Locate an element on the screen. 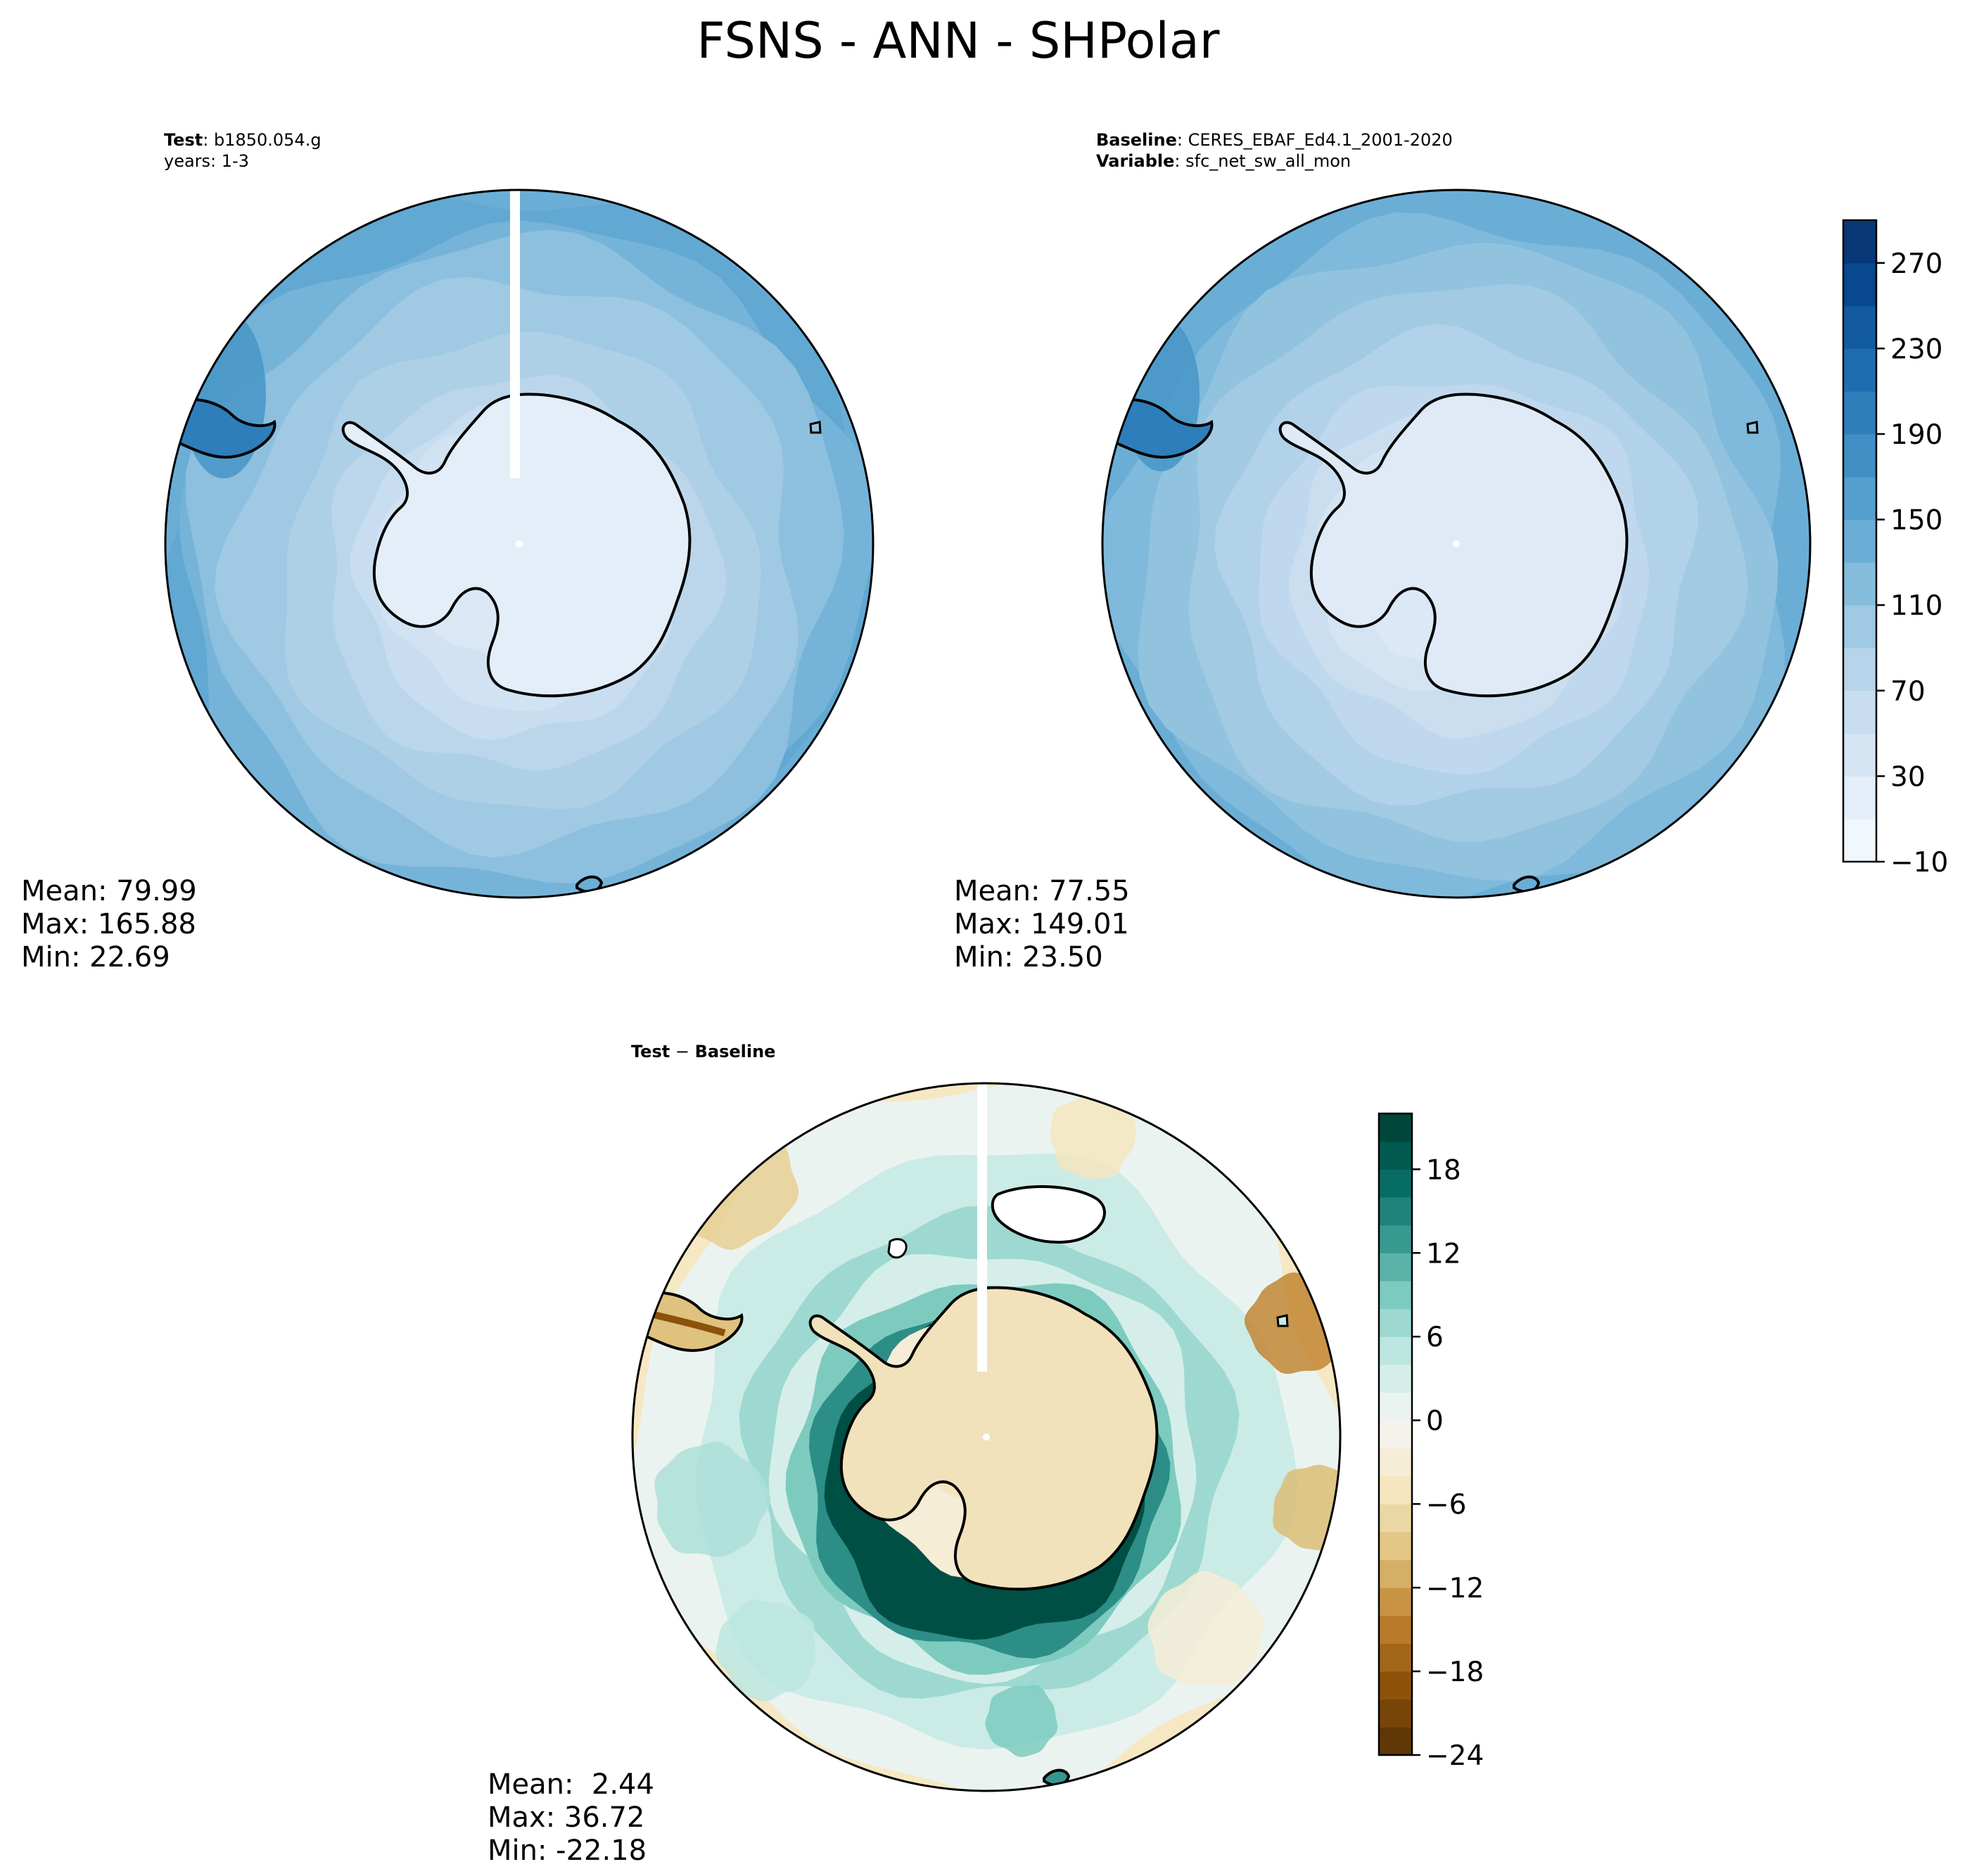  colorbar-tick-label: 230 is located at coordinates (1916, 349).